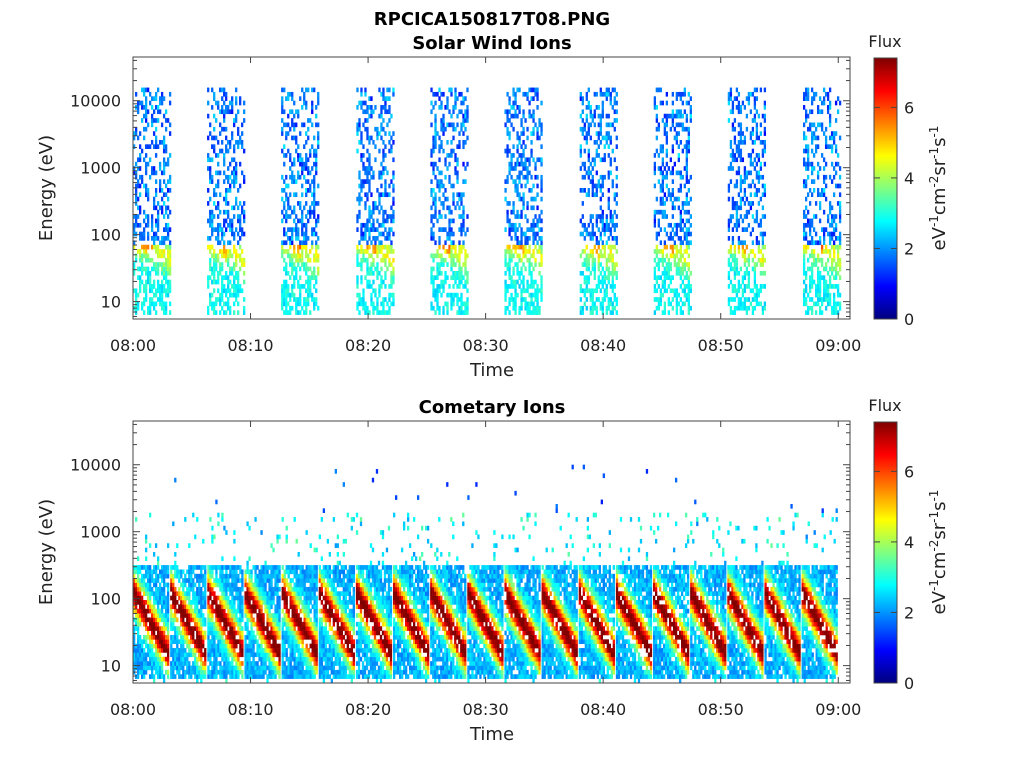 This screenshot has height=768, width=1024. I want to click on x-tick-label: 08:00, so click(133, 345).